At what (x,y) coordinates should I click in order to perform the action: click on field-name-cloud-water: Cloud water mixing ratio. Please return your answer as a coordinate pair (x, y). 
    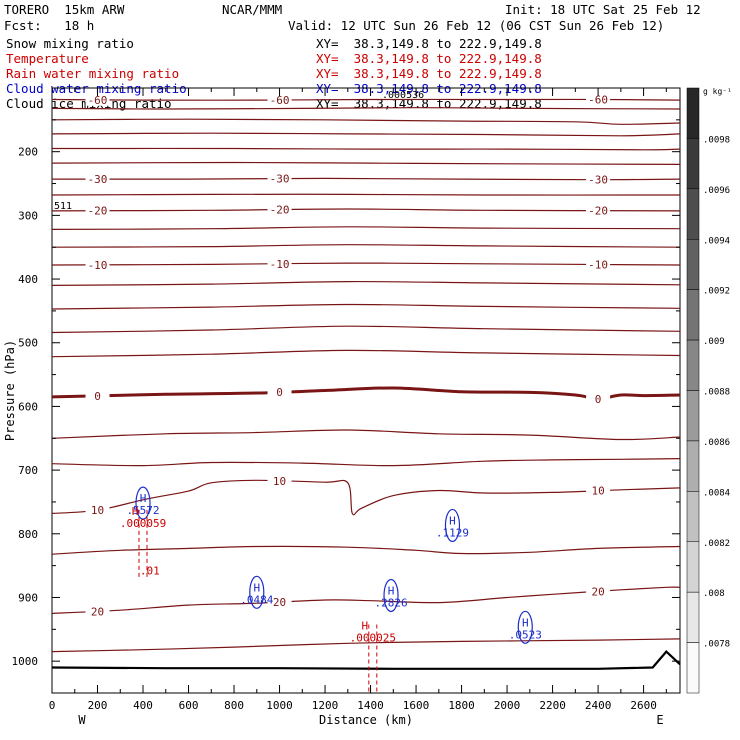
    Looking at the image, I should click on (96, 88).